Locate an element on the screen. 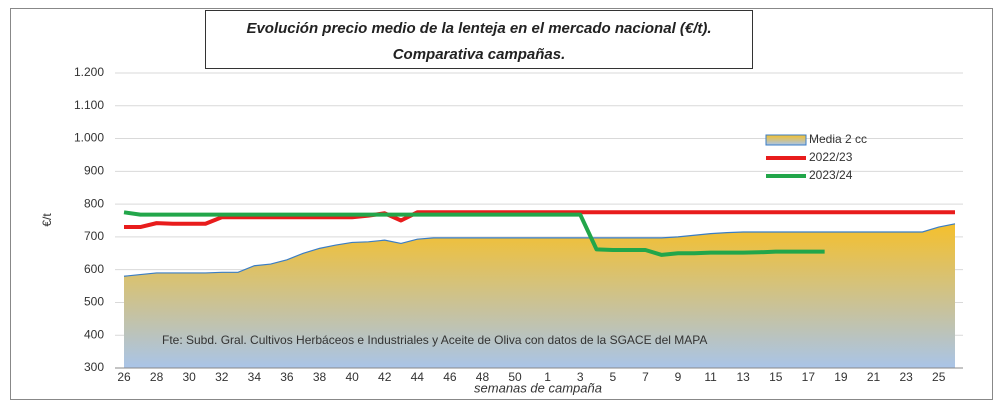 This screenshot has width=1003, height=408. y-tick-label: 1.000 is located at coordinates (89, 138).